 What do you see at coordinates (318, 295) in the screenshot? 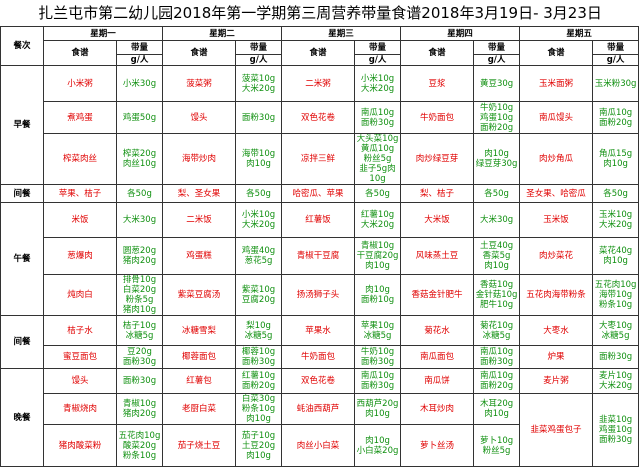
I see `dish: 扬汤狮子头` at bounding box center [318, 295].